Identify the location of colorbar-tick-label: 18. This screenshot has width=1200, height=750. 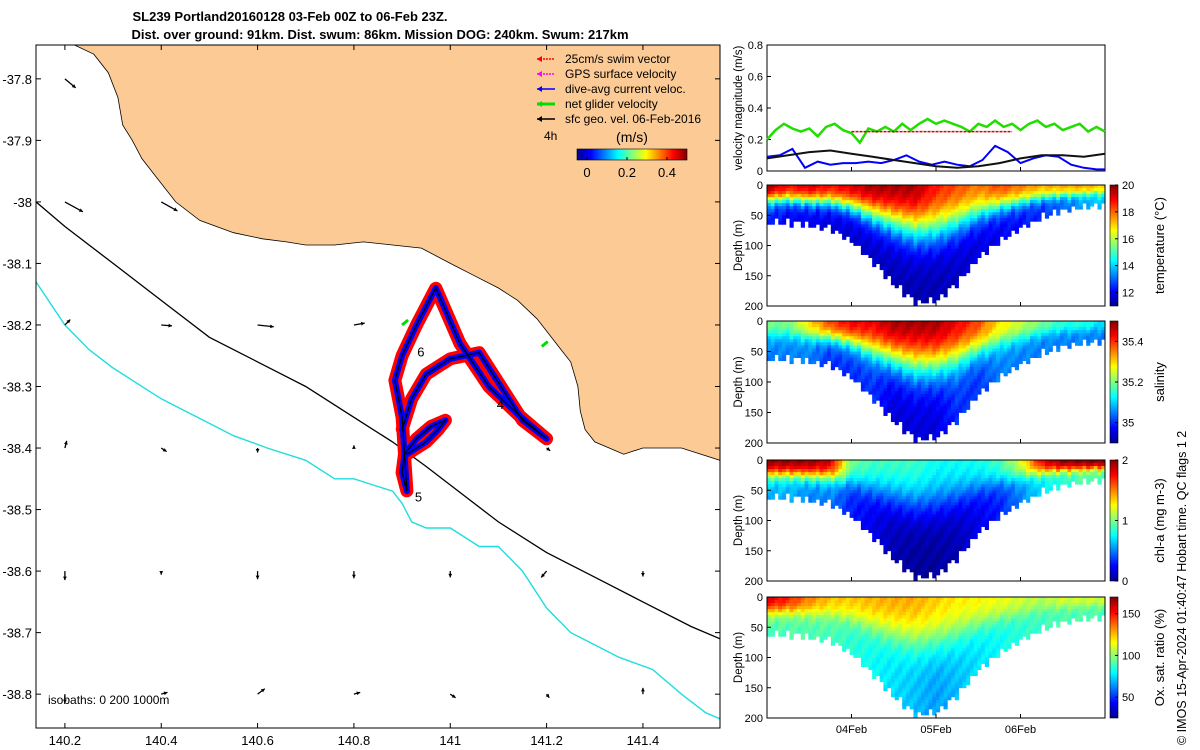
(1128, 213).